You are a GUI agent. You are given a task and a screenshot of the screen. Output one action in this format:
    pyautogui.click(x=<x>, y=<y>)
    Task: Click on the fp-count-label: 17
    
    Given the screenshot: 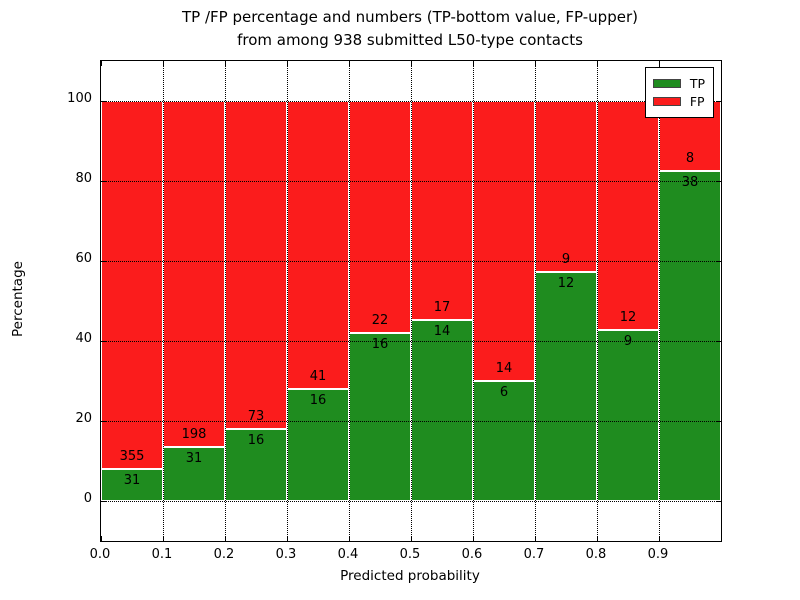 What is the action you would take?
    pyautogui.click(x=442, y=308)
    